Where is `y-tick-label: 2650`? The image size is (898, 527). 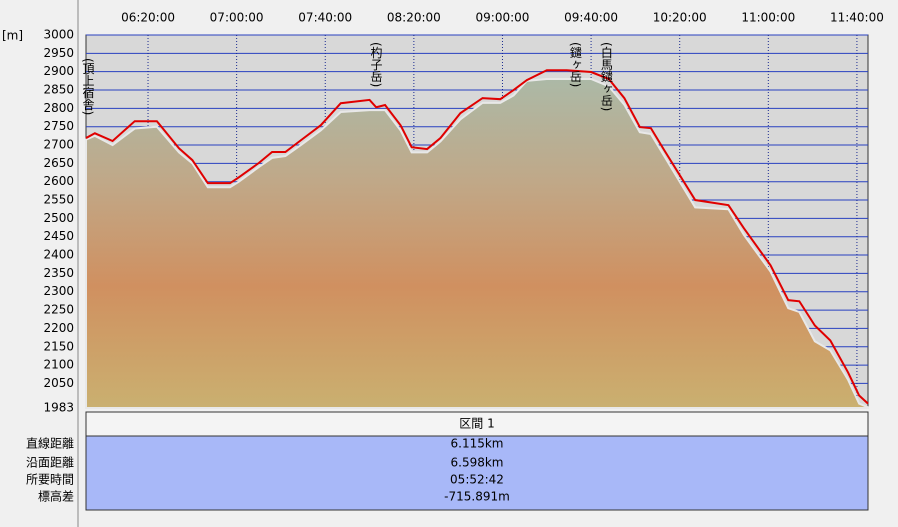 y-tick-label: 2650 is located at coordinates (58, 163).